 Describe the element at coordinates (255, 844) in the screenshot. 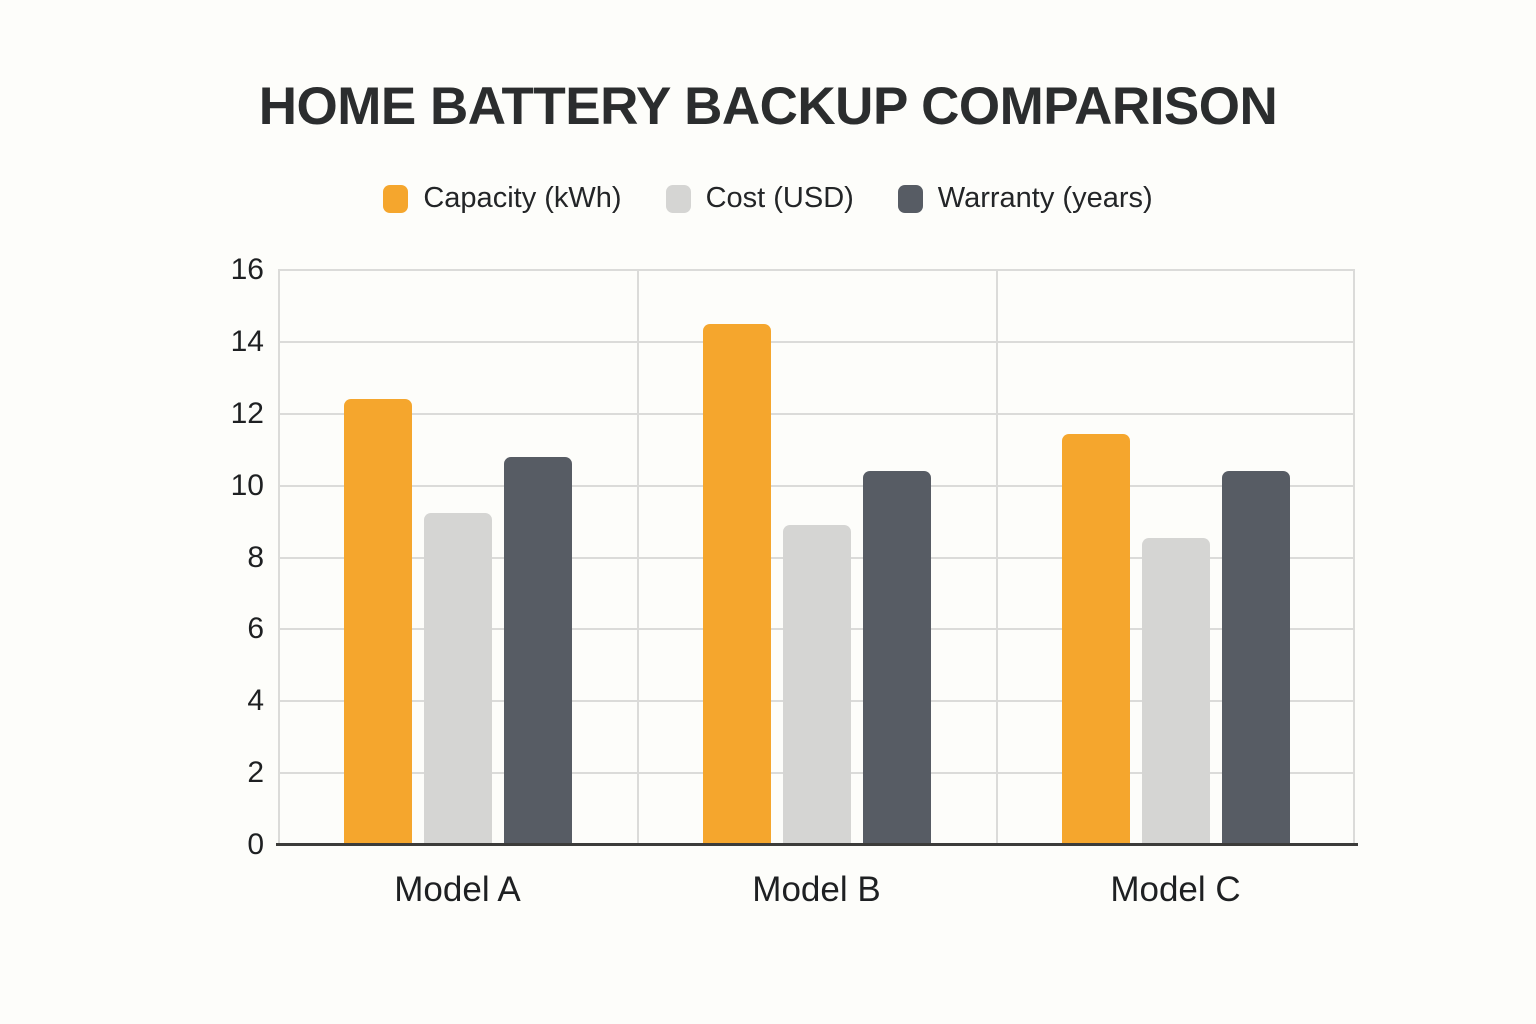

I see `y-tick-label-0: 0` at that location.